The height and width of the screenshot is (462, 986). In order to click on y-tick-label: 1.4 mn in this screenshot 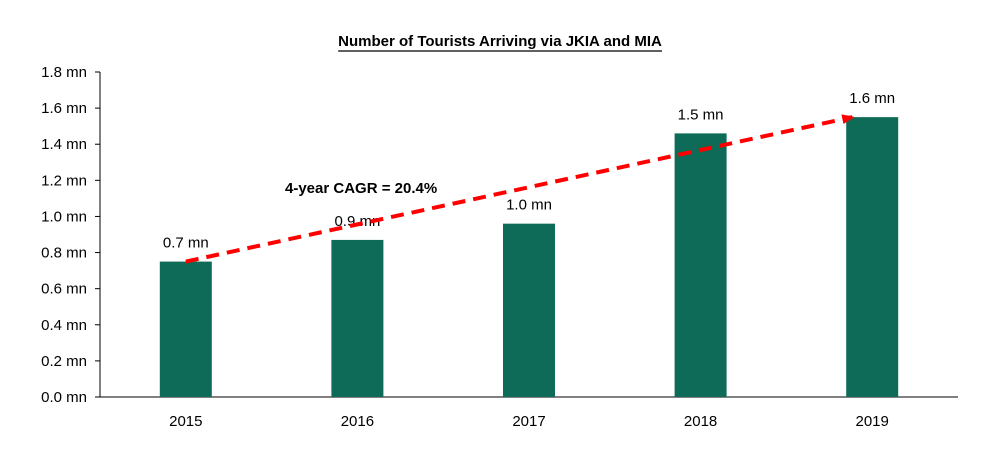, I will do `click(64, 144)`.